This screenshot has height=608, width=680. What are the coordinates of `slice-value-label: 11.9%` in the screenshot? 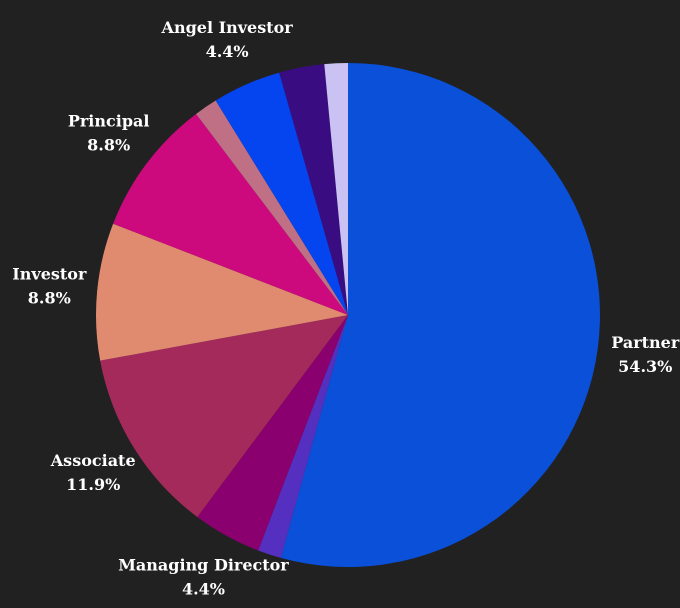 It's located at (93, 484).